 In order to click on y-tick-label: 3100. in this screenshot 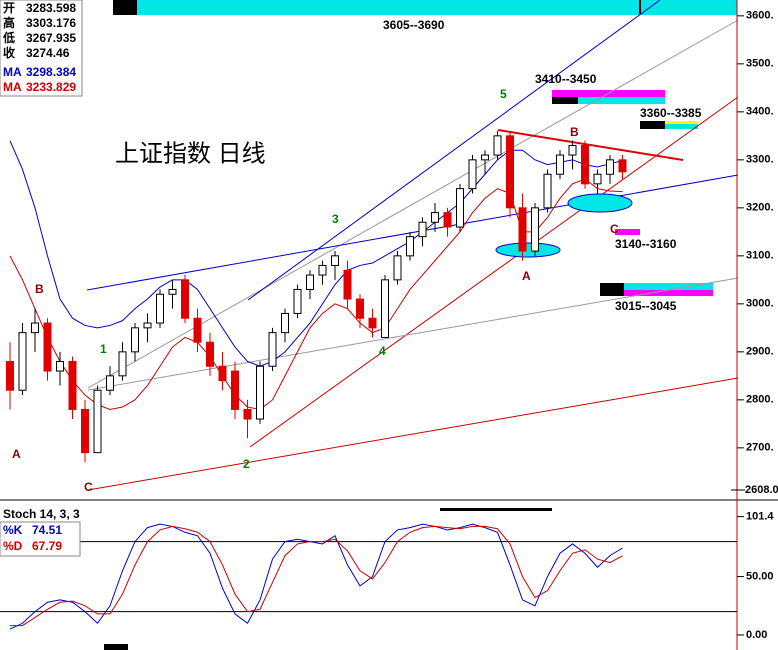, I will do `click(760, 256)`.